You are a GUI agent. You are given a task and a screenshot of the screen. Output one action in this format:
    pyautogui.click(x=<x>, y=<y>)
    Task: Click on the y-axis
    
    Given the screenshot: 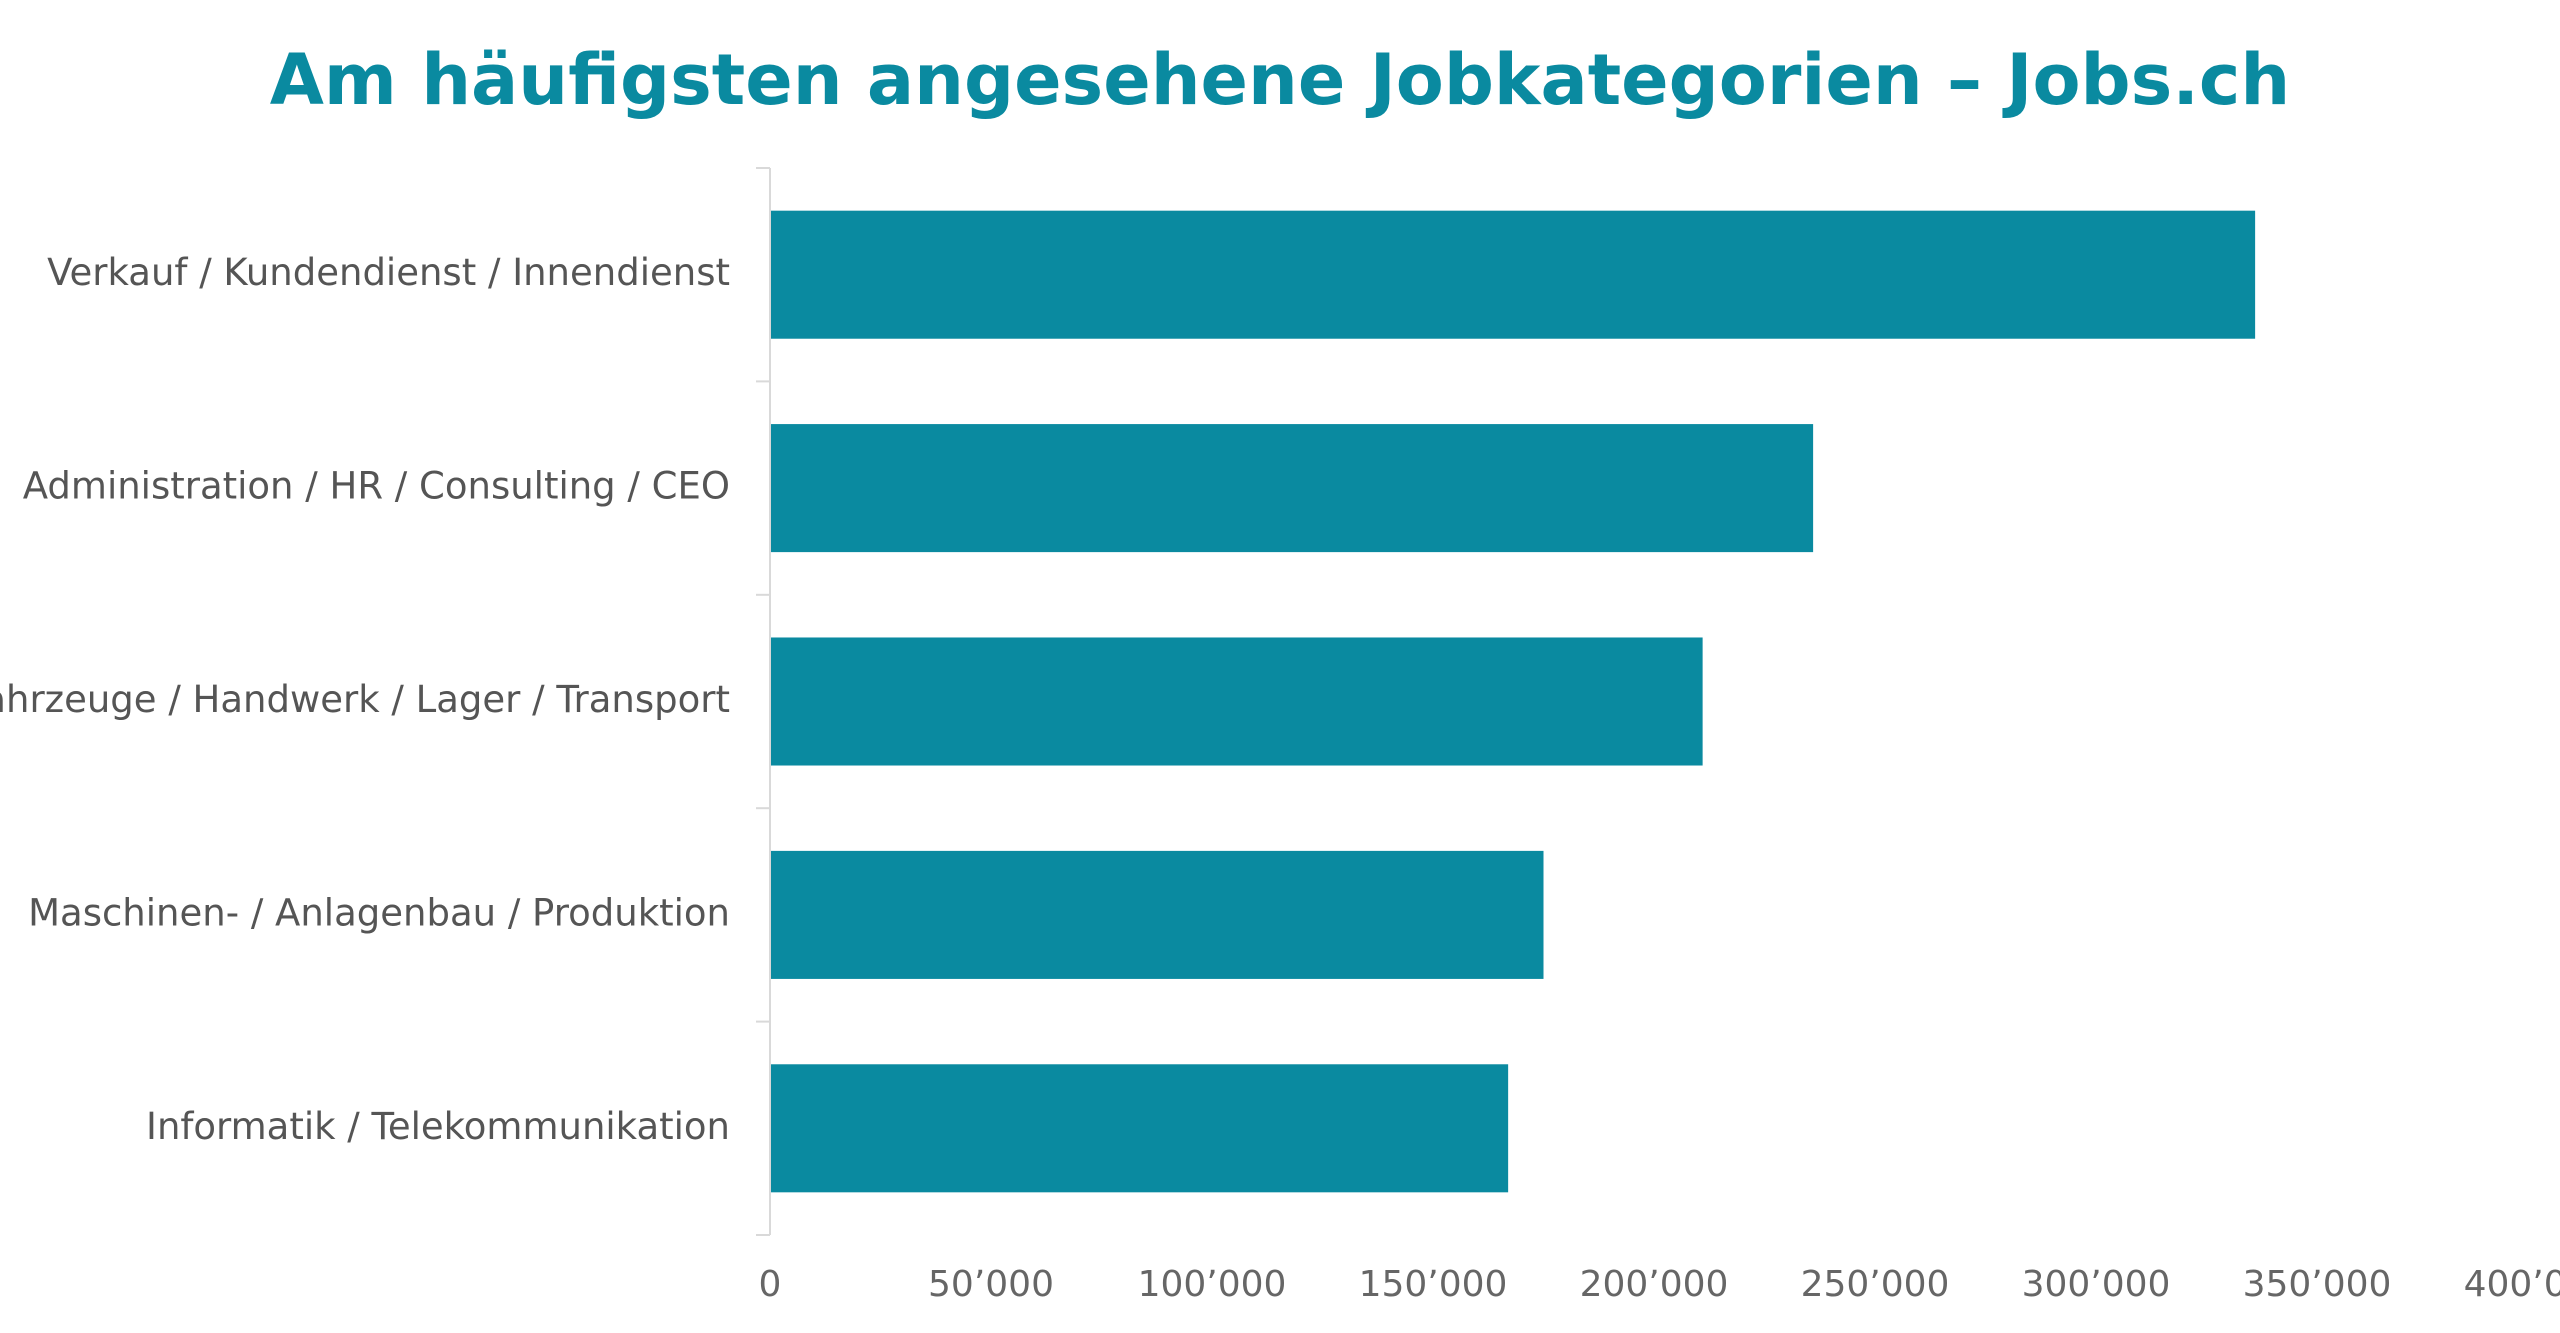 What is the action you would take?
    pyautogui.click(x=763, y=701)
    